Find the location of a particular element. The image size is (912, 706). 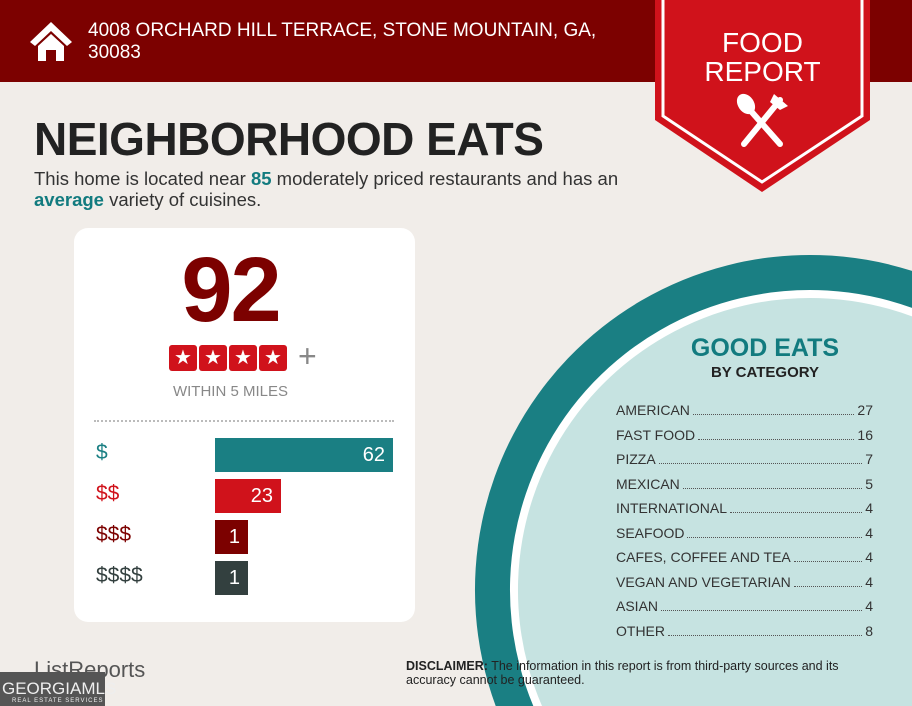

good-eats-heading: GOOD EATS BY CATEGORY is located at coordinates (765, 357).